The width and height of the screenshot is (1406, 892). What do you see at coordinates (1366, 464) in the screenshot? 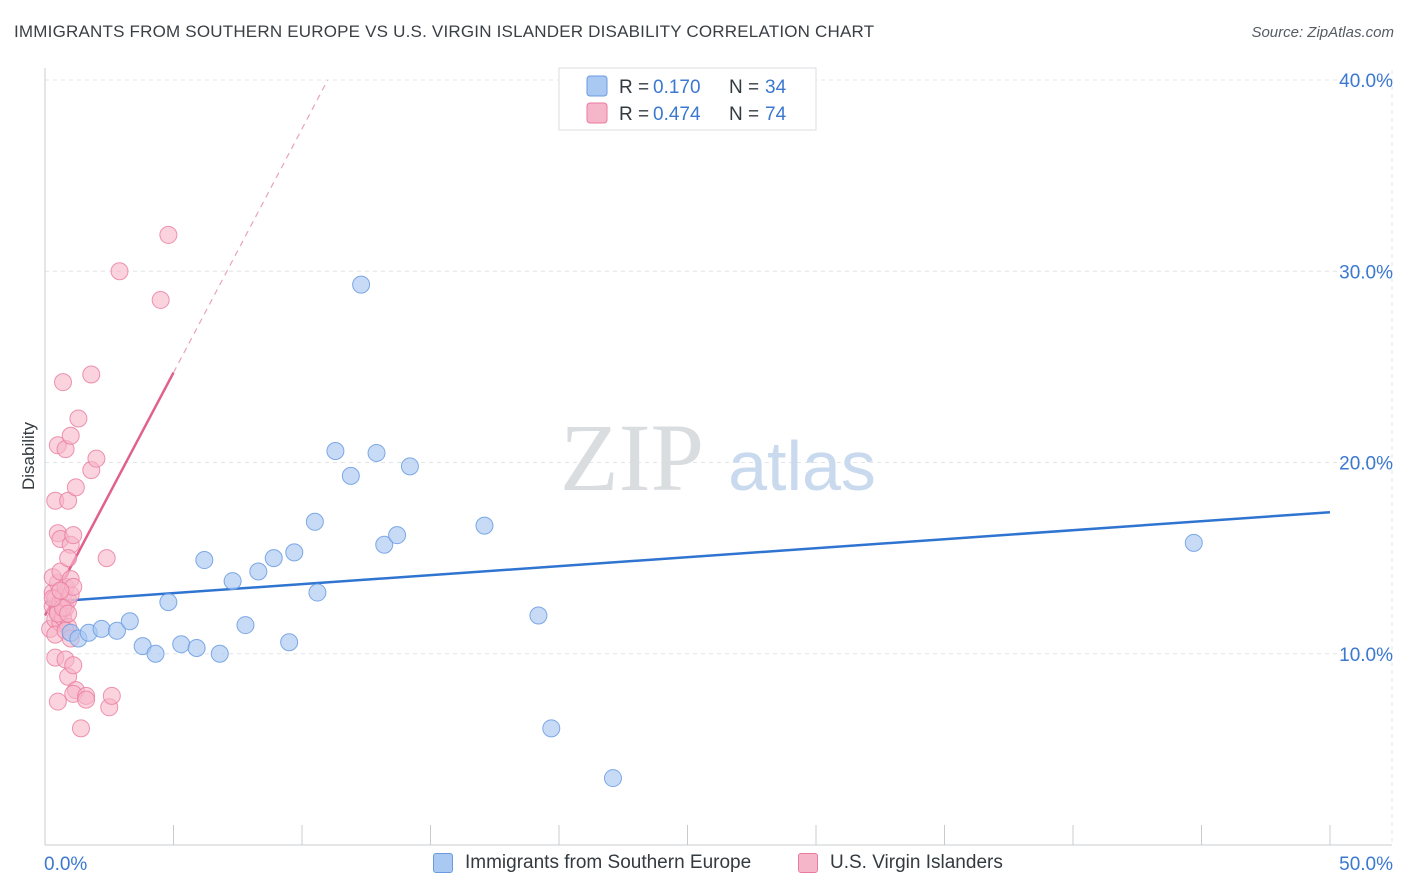
I see `y-tick-label: 20.0%` at bounding box center [1366, 464].